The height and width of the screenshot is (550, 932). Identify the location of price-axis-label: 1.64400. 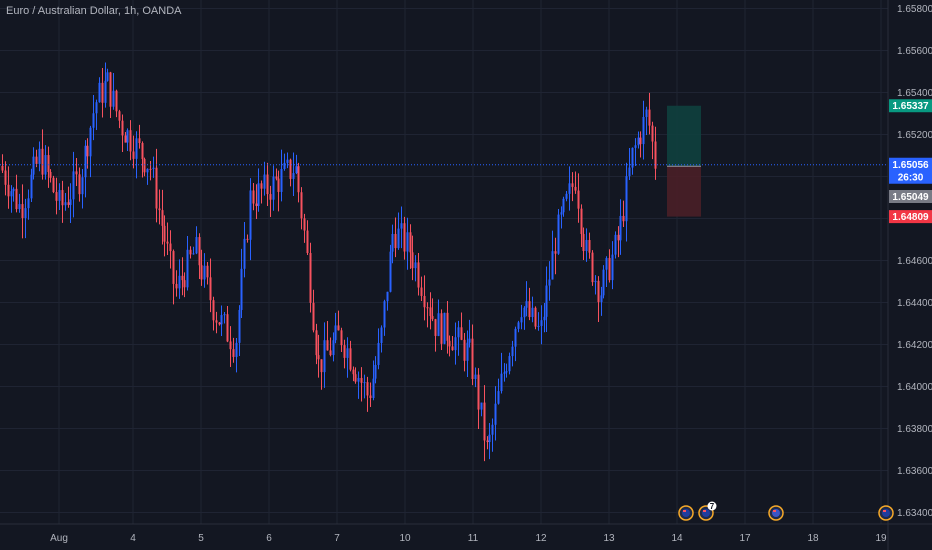
(914, 303).